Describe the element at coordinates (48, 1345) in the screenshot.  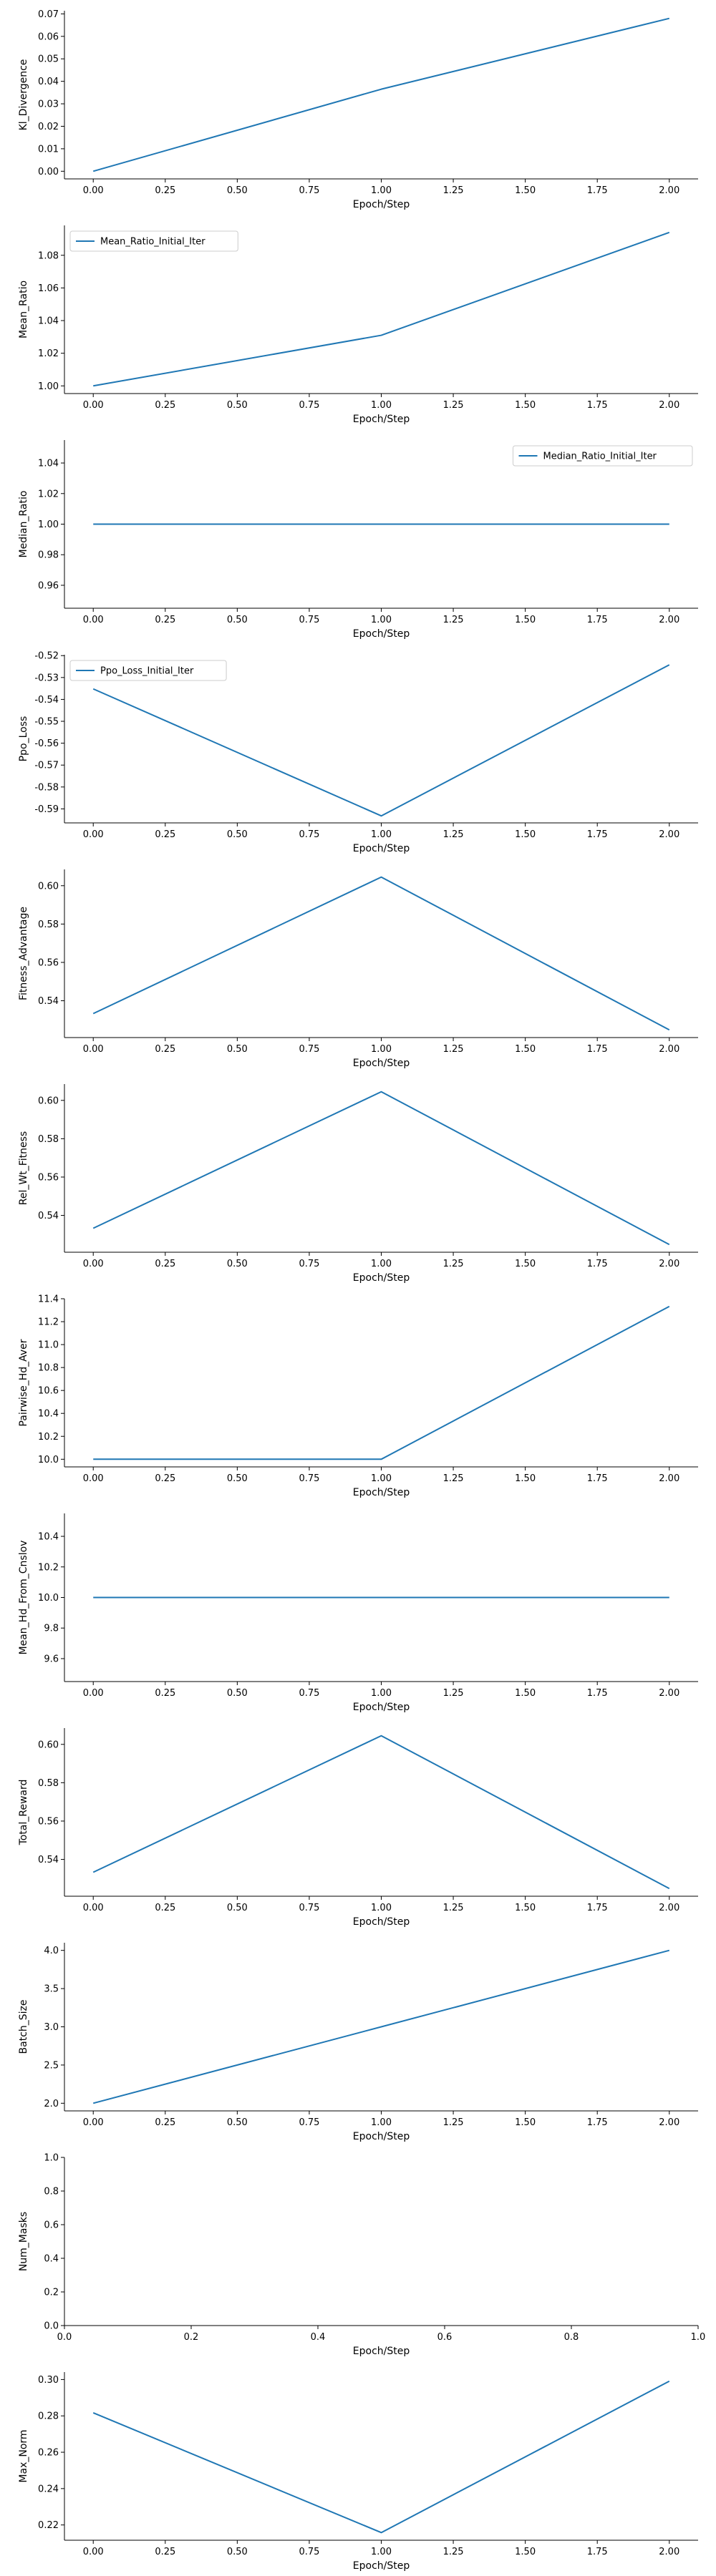
I see `y-tick-label: 11.0` at that location.